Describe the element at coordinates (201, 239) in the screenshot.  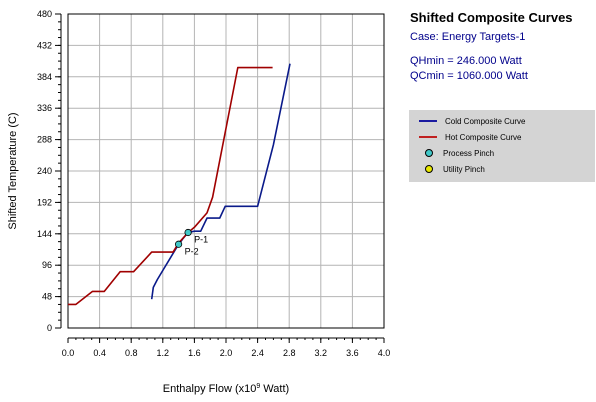
I see `pinch-label: P-1` at that location.